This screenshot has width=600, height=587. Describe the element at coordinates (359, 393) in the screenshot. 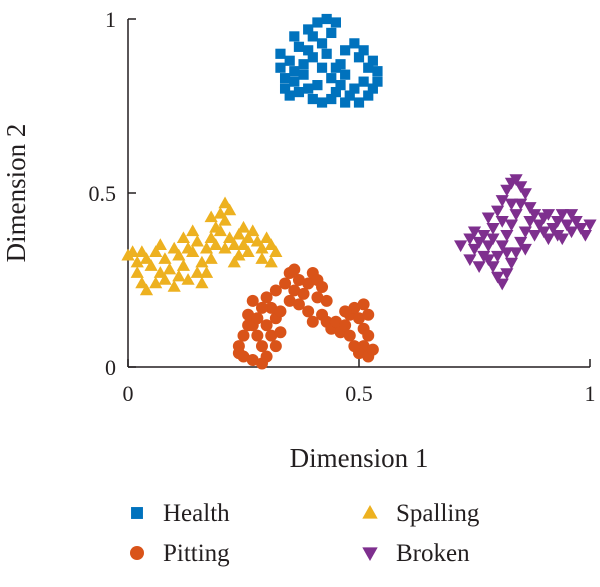

I see `x-tick-label: 0.5` at that location.